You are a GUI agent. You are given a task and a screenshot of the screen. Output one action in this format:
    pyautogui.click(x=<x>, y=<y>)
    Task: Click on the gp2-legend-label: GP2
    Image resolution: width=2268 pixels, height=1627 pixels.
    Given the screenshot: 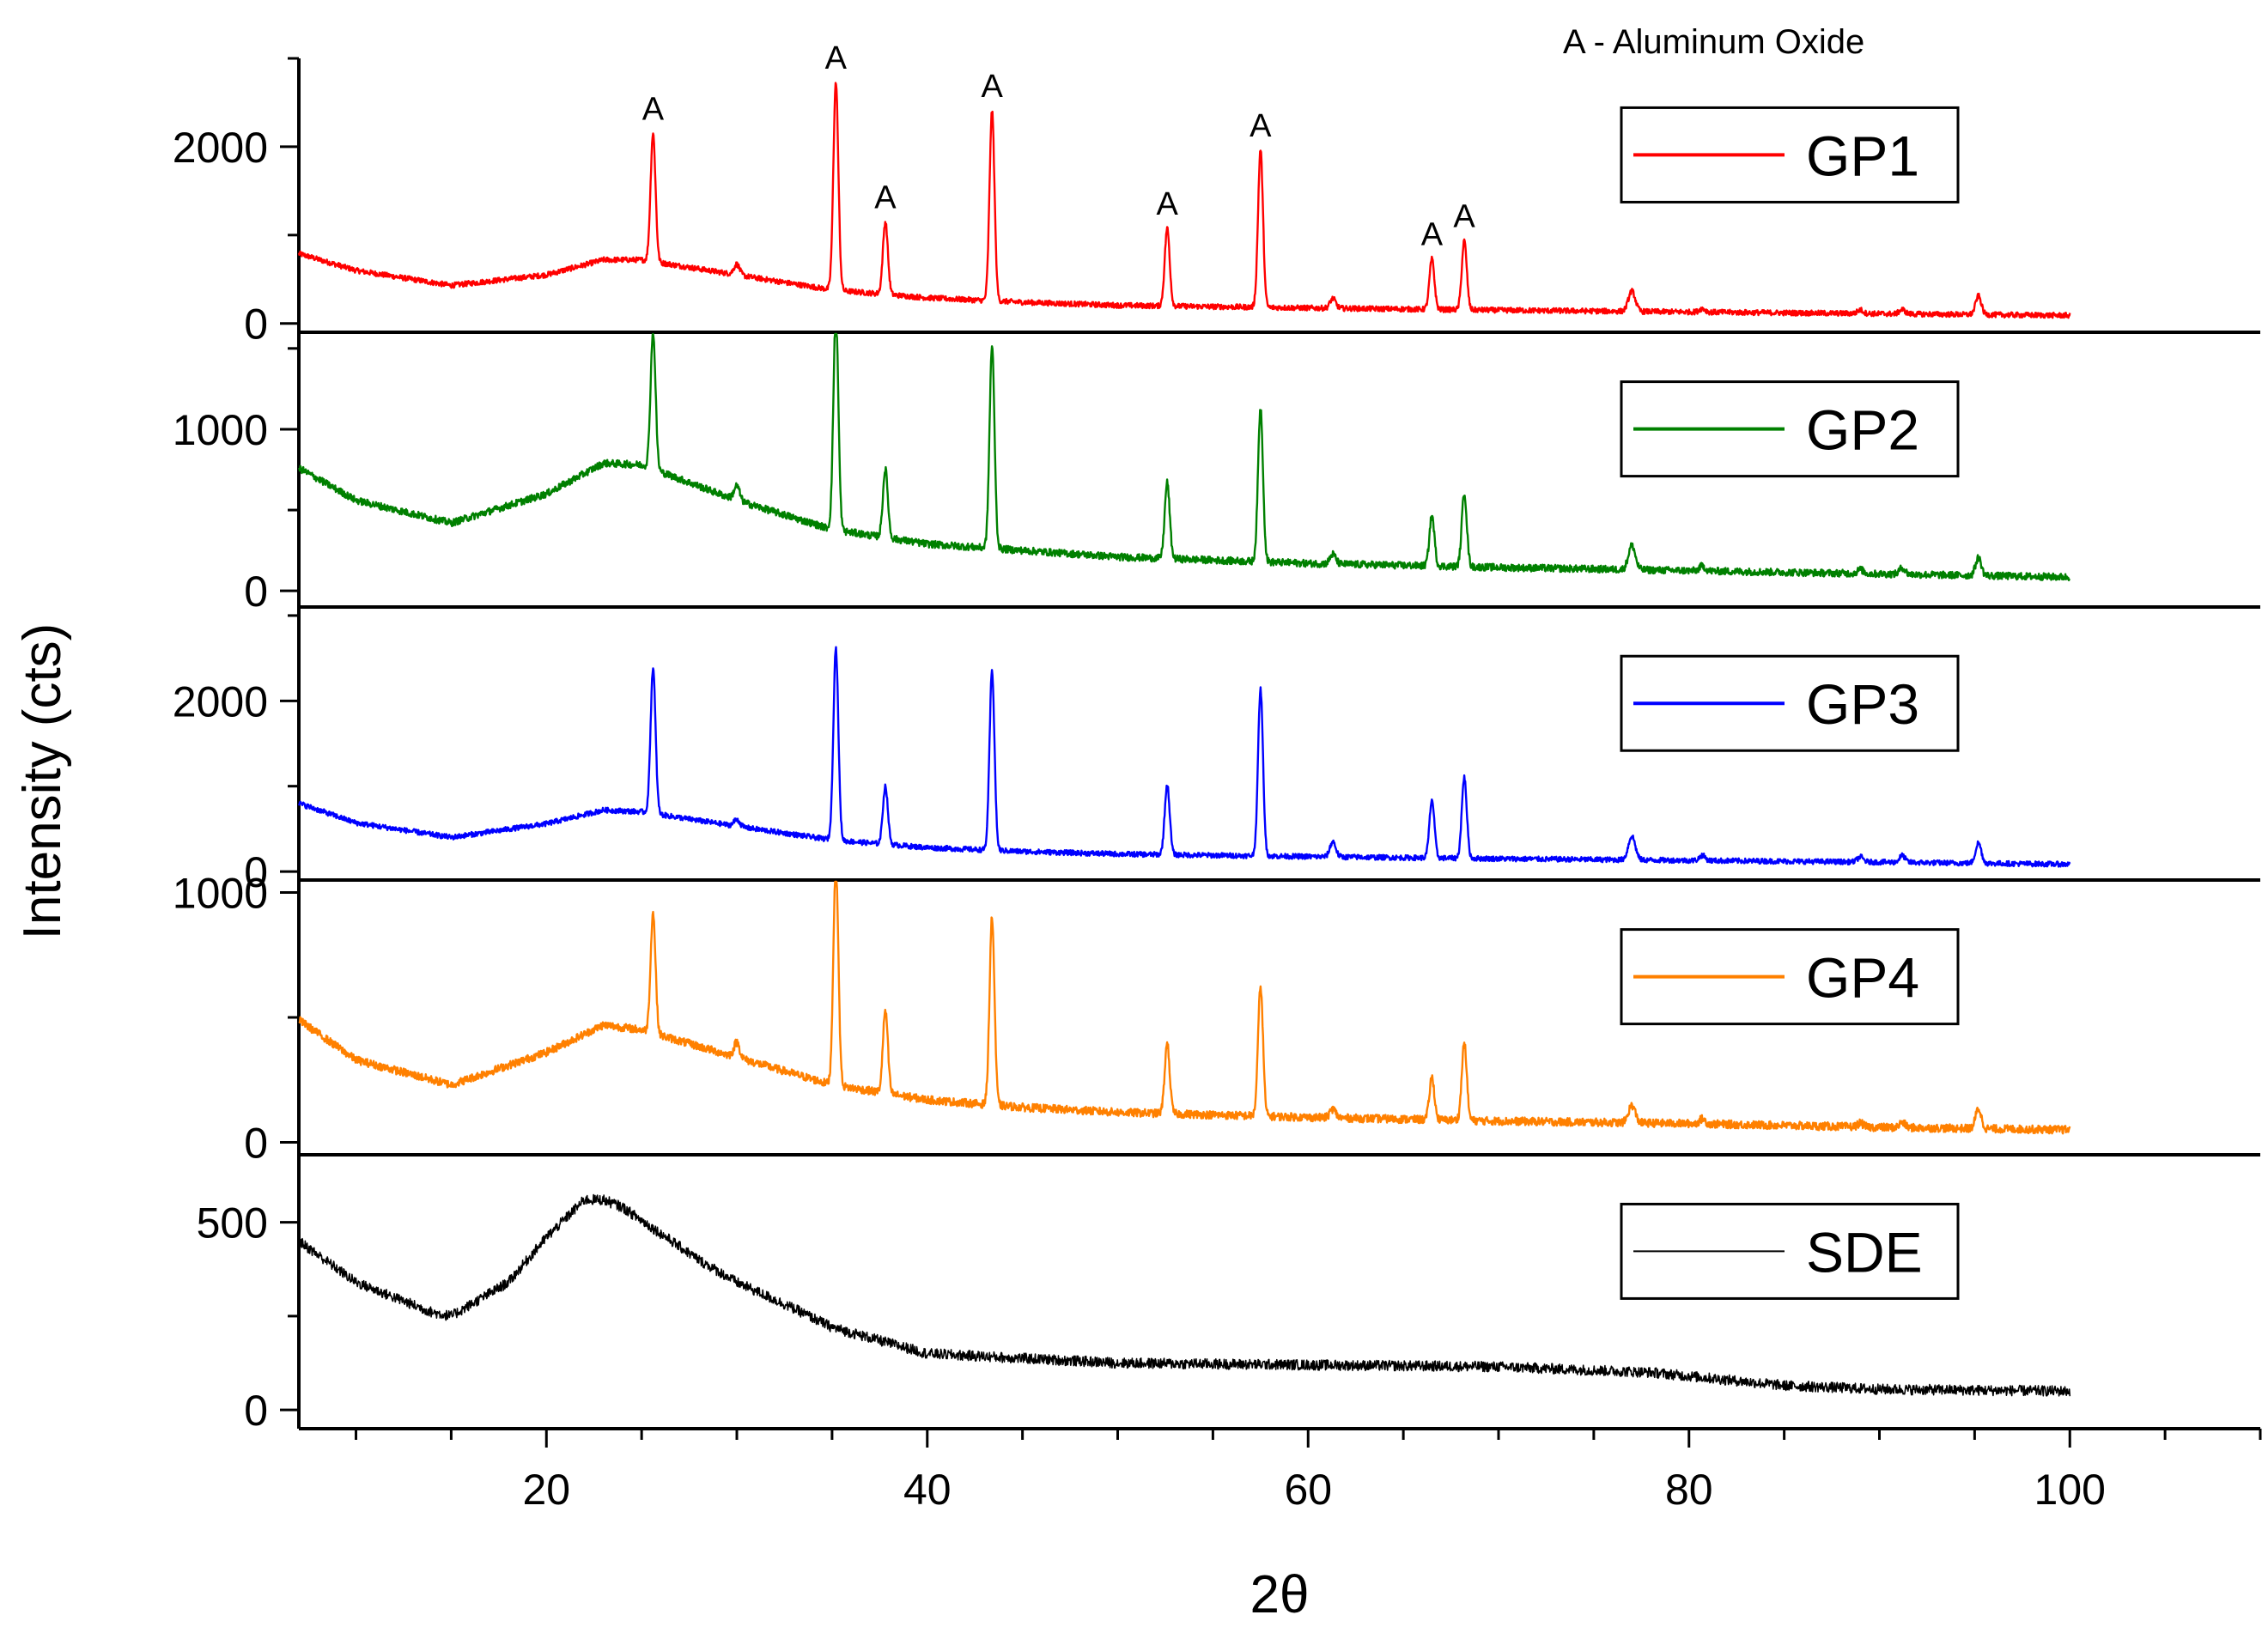 What is the action you would take?
    pyautogui.click(x=1862, y=430)
    